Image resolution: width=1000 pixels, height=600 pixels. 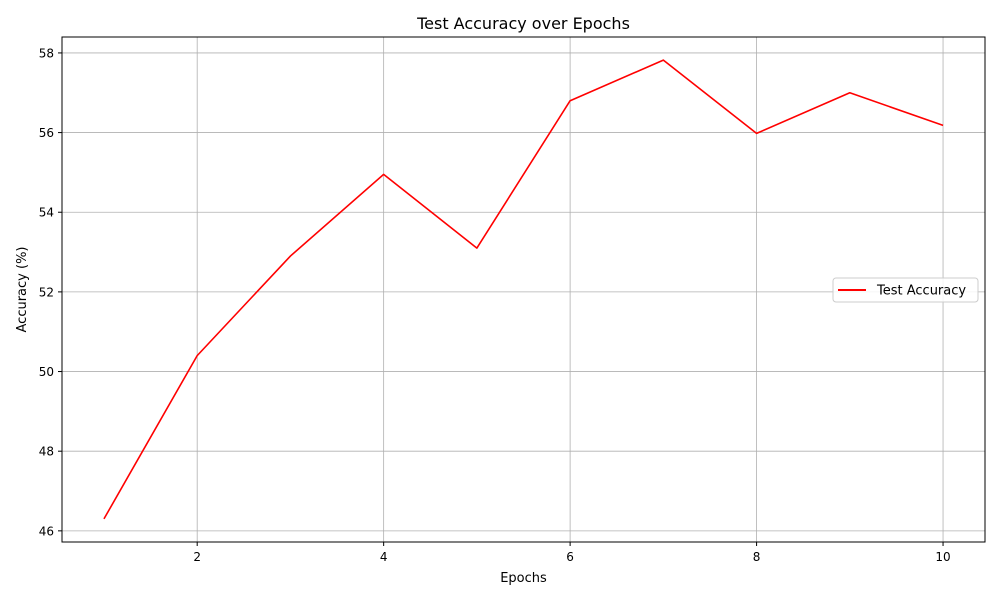 I want to click on y-axis-ticks: 46 48 50 52 54 56 58, so click(x=50, y=292).